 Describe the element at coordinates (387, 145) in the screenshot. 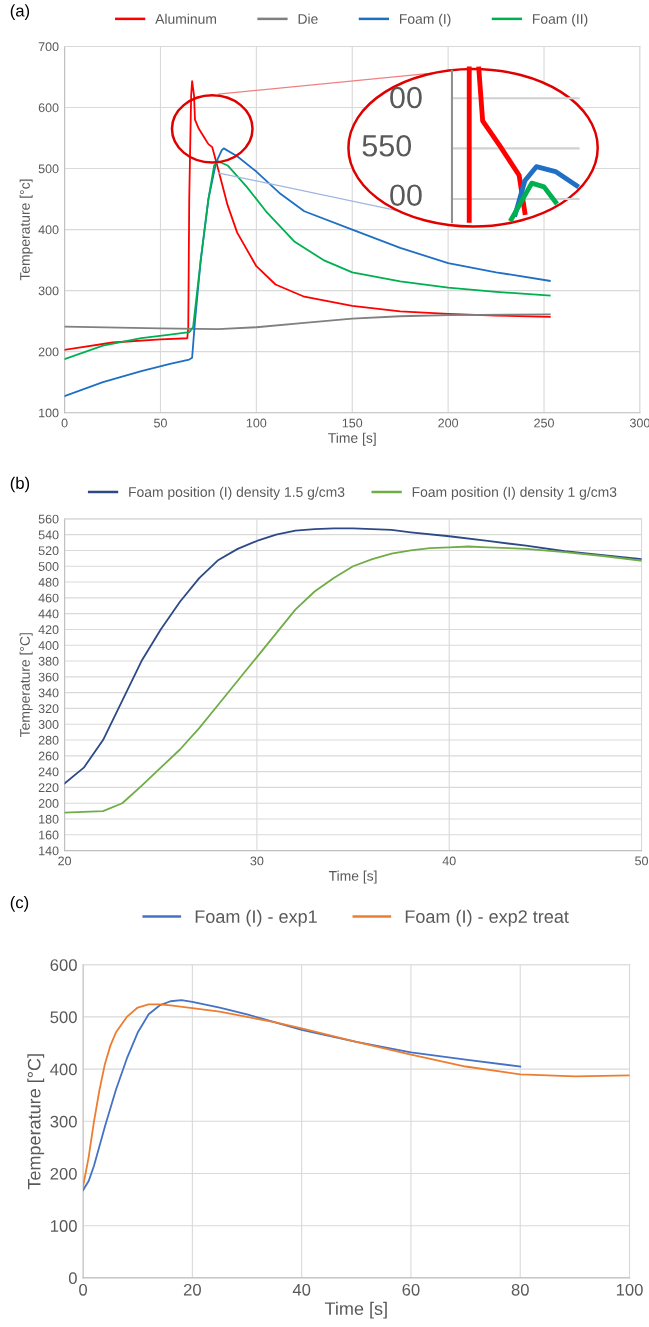

I see `annotation: 550` at that location.